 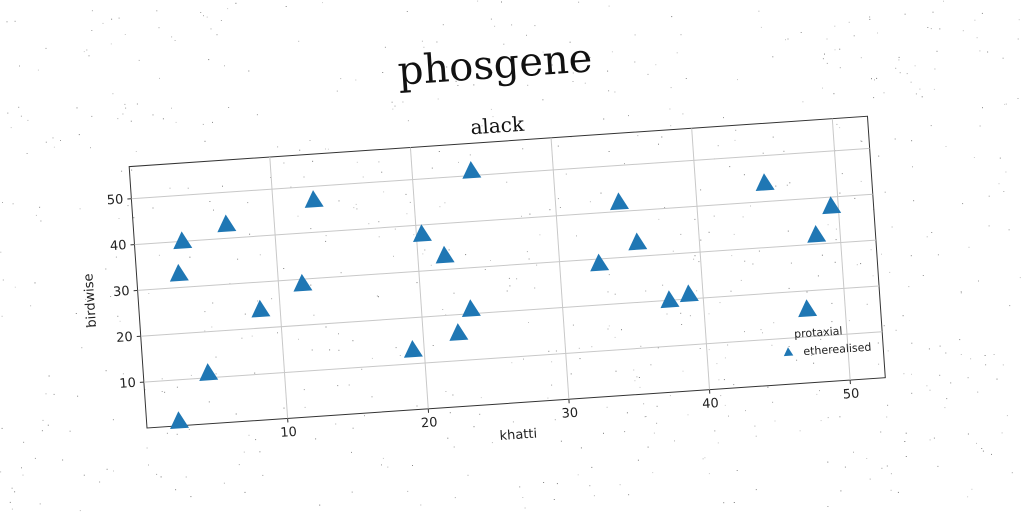 What do you see at coordinates (570, 414) in the screenshot?
I see `x-tick-label: 30` at bounding box center [570, 414].